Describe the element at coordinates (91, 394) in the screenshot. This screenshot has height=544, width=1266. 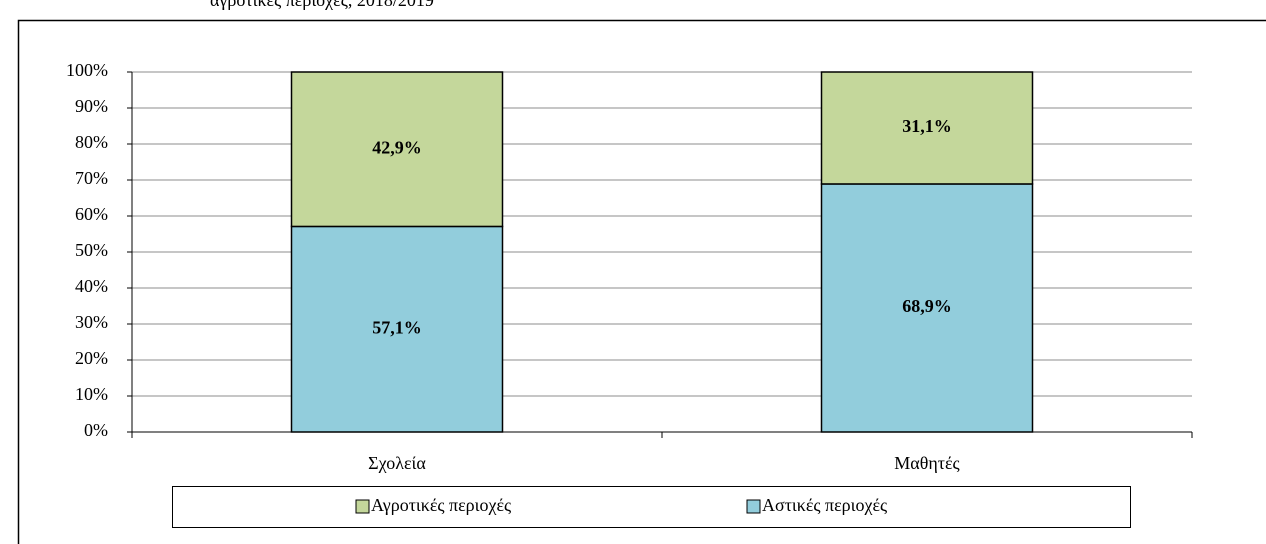
I see `y-tick-label: 10%` at that location.